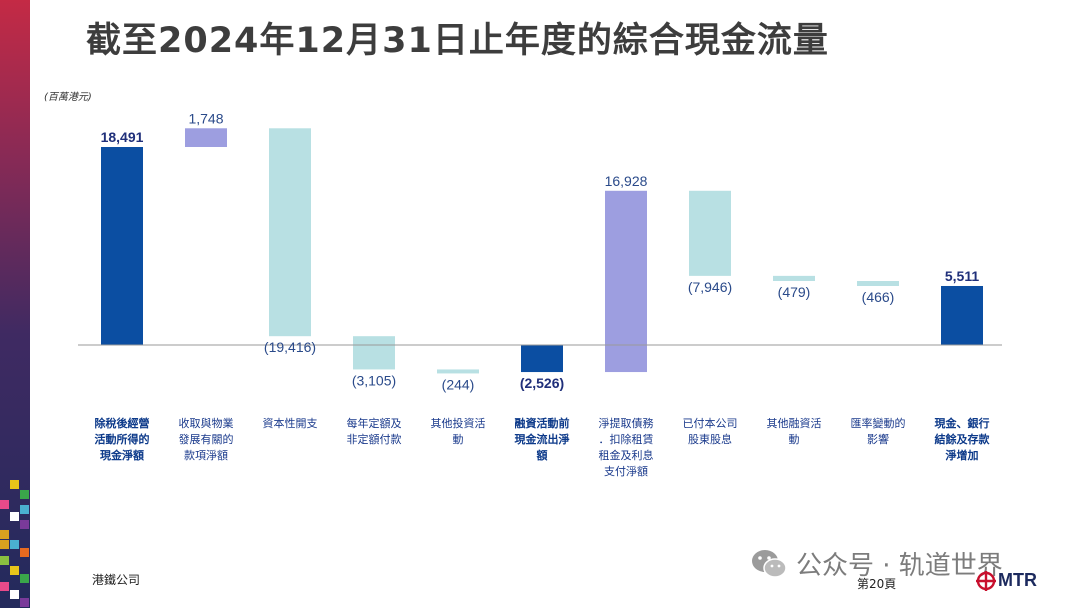 The image size is (1080, 608). I want to click on category-label-line: 現金、銀行, so click(962, 423).